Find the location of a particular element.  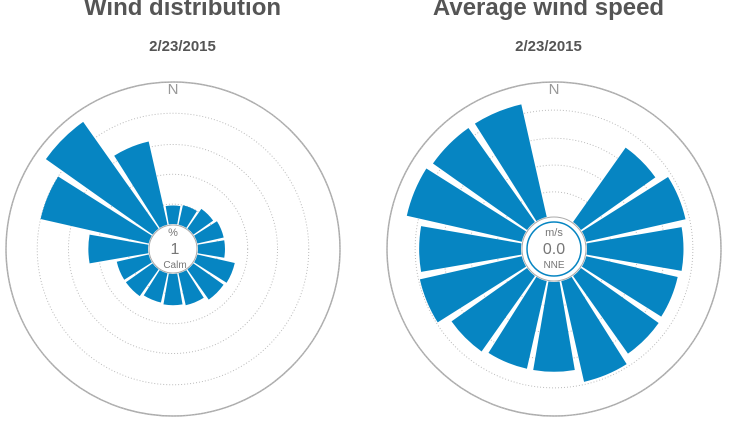

wind-bars is located at coordinates (137, 213).